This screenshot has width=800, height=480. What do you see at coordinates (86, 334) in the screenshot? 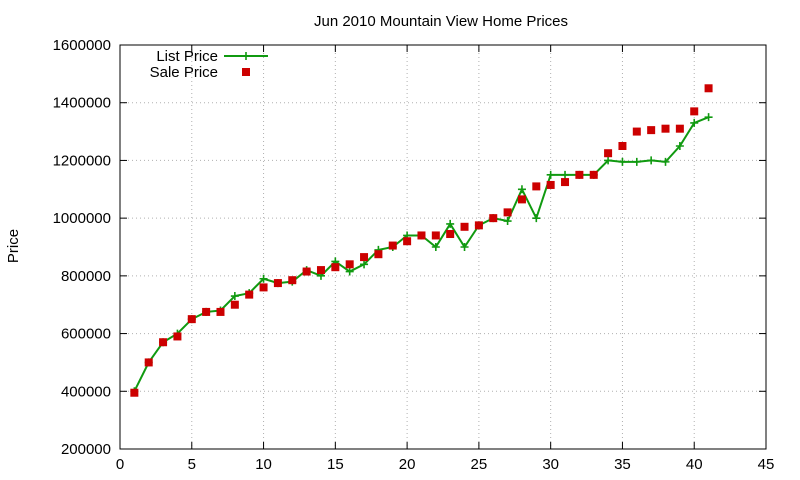
I see `y-tick-label: 600000` at bounding box center [86, 334].